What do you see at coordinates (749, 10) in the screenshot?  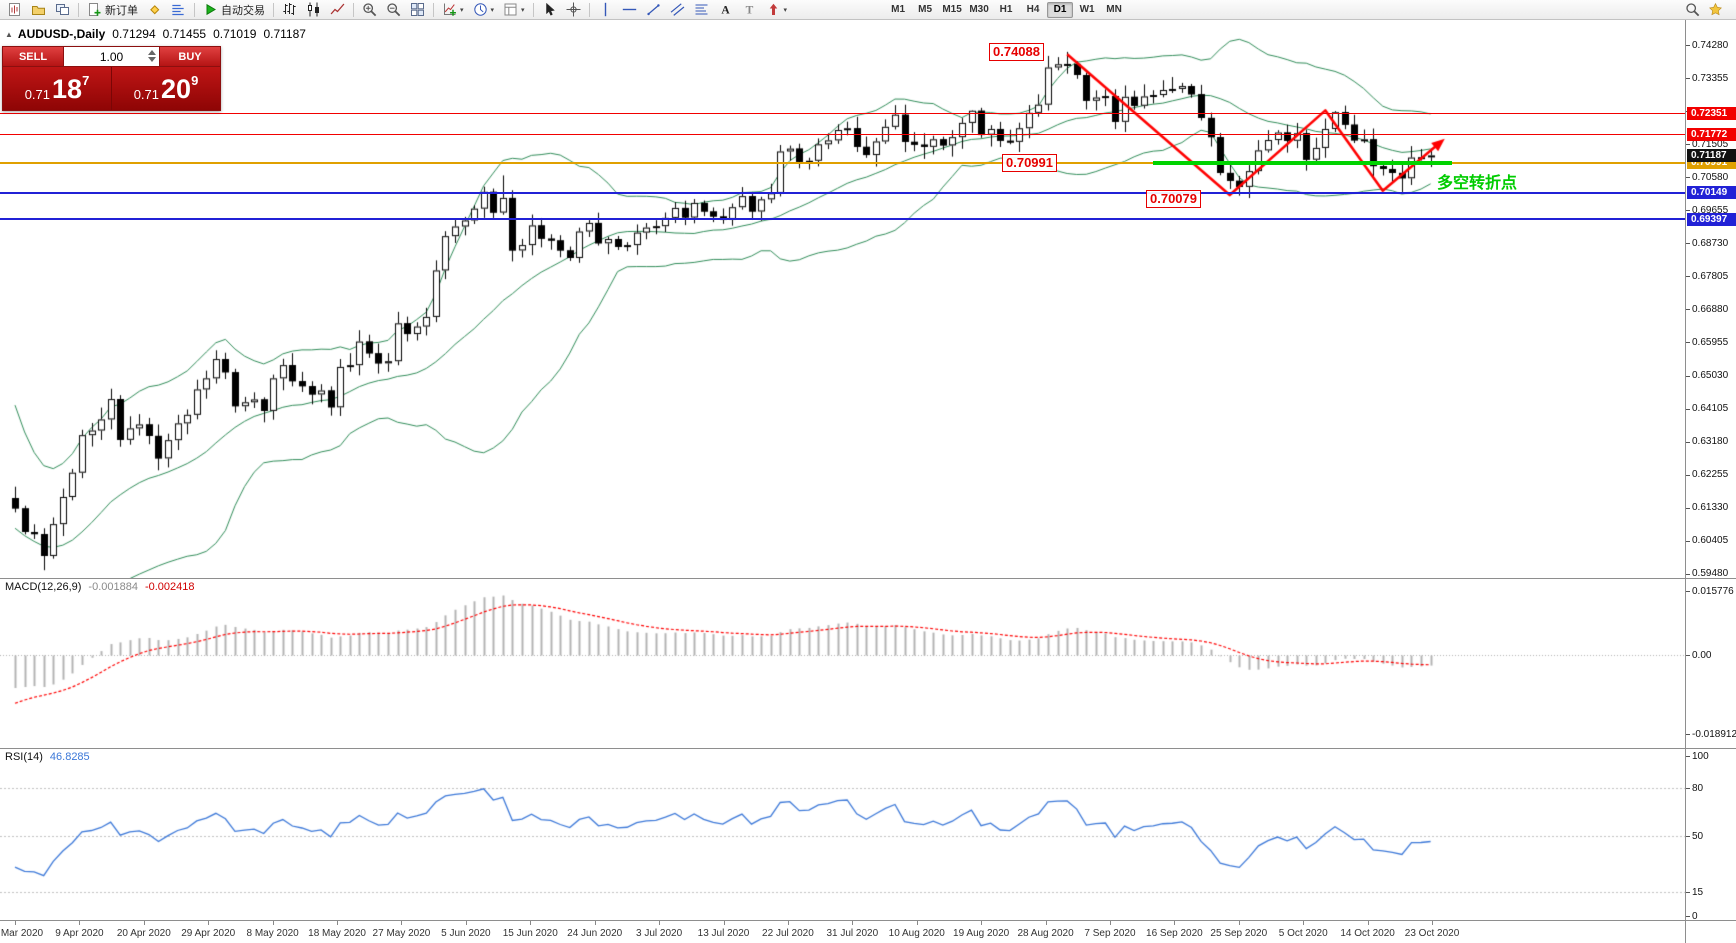 I see `text-label-button: T` at bounding box center [749, 10].